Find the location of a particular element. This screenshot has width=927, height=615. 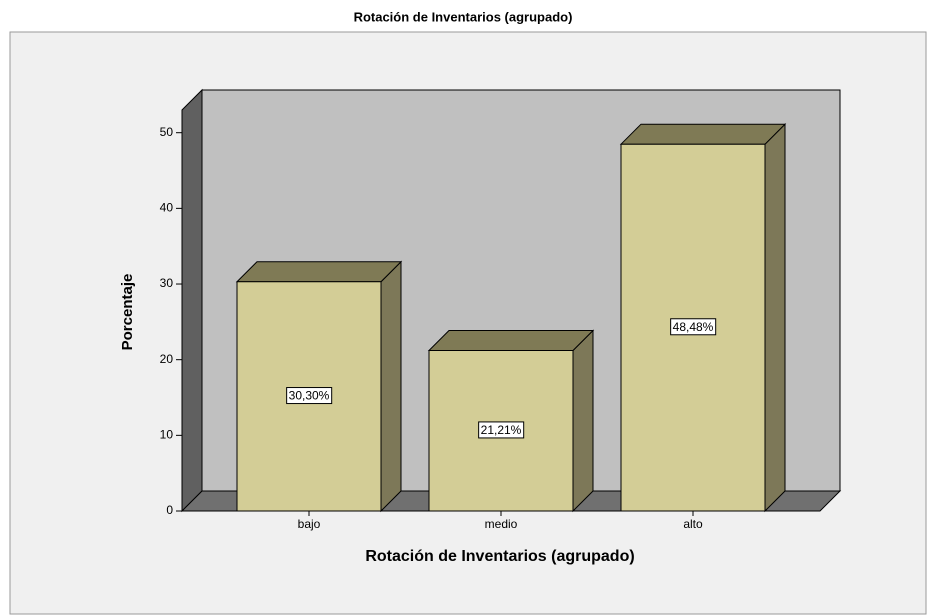

y-tick-label: 30 is located at coordinates (167, 283).